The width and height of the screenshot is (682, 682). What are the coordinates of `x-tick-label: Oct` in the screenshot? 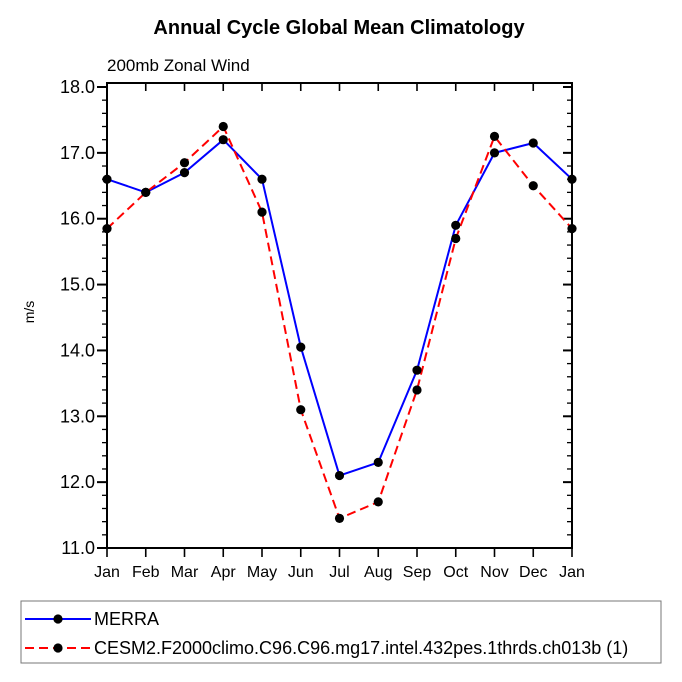 It's located at (455, 572).